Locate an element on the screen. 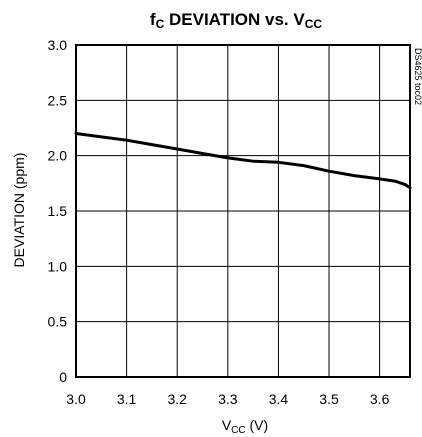  chart-title: fC DEVIATION vs. VCC is located at coordinates (236, 20).